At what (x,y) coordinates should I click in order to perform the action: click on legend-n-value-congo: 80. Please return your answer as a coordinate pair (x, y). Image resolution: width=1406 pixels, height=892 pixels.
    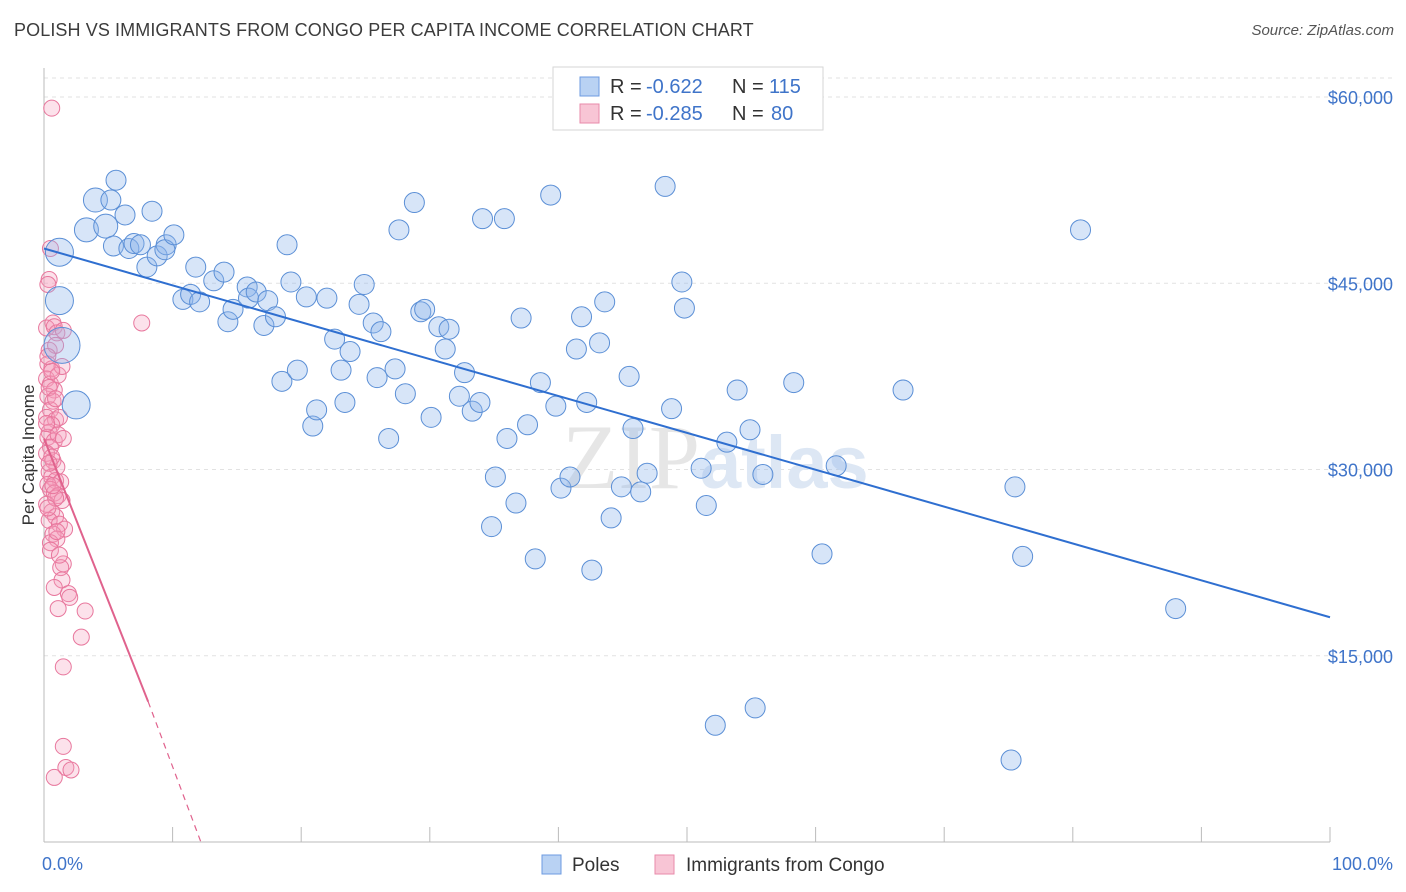
    Looking at the image, I should click on (782, 114).